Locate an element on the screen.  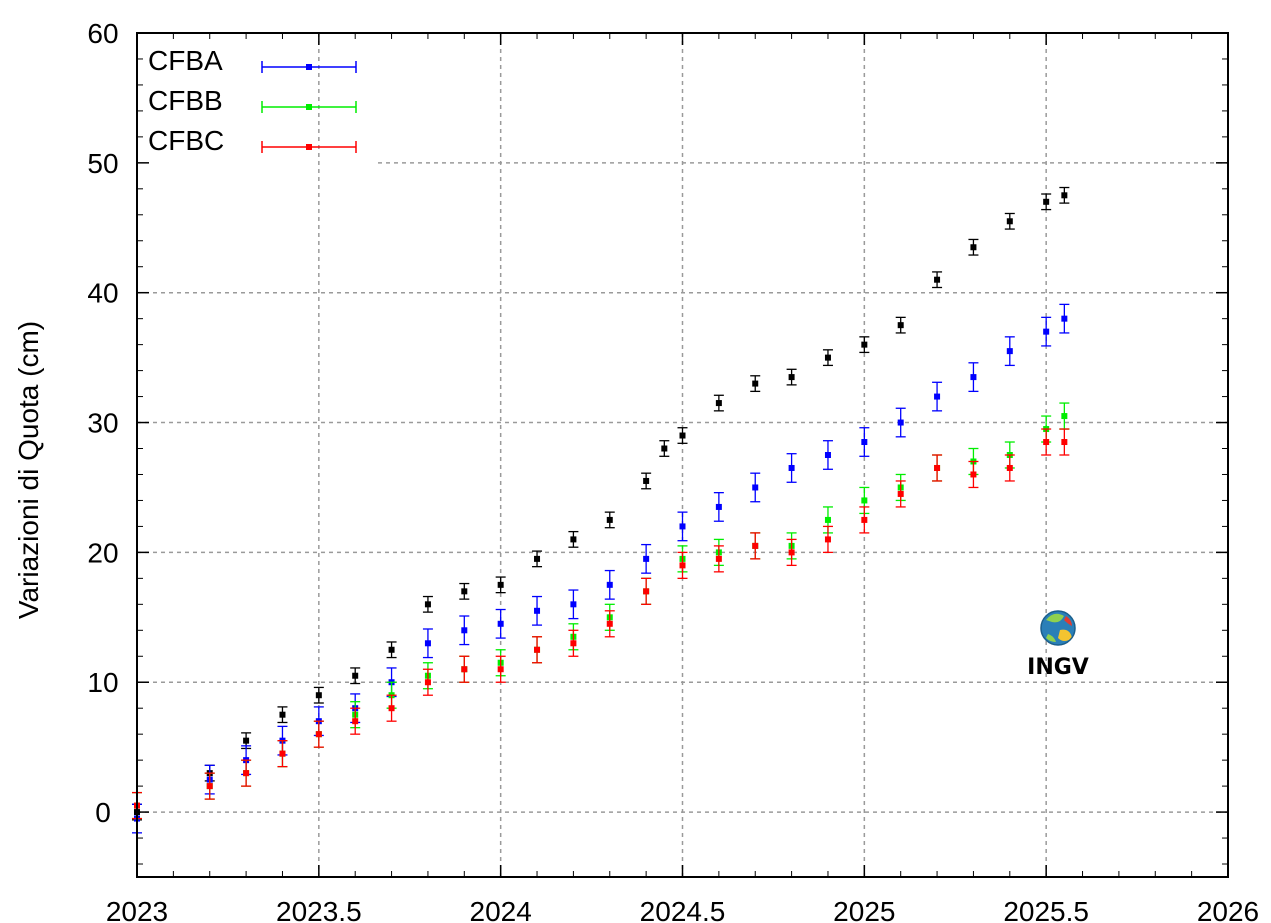
y-tick-label: 0 is located at coordinates (103, 812).